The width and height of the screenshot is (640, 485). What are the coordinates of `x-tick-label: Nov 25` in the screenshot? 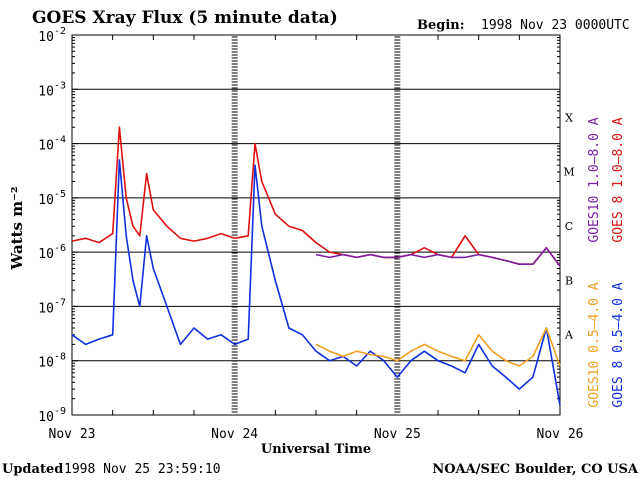 It's located at (397, 434).